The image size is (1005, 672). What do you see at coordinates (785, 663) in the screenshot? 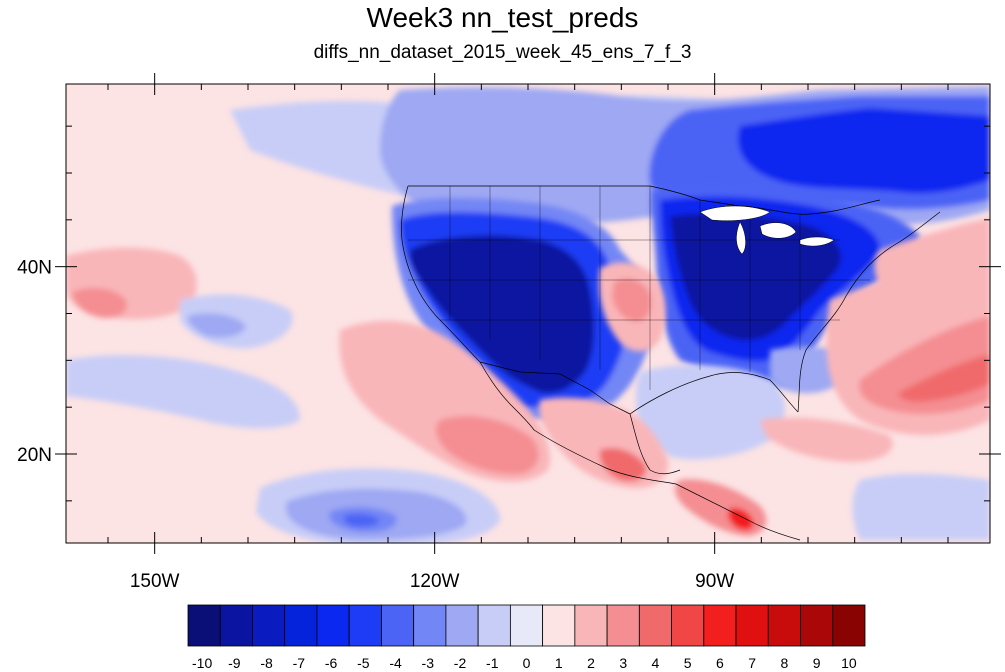
I see `colorbar-label: 8` at bounding box center [785, 663].